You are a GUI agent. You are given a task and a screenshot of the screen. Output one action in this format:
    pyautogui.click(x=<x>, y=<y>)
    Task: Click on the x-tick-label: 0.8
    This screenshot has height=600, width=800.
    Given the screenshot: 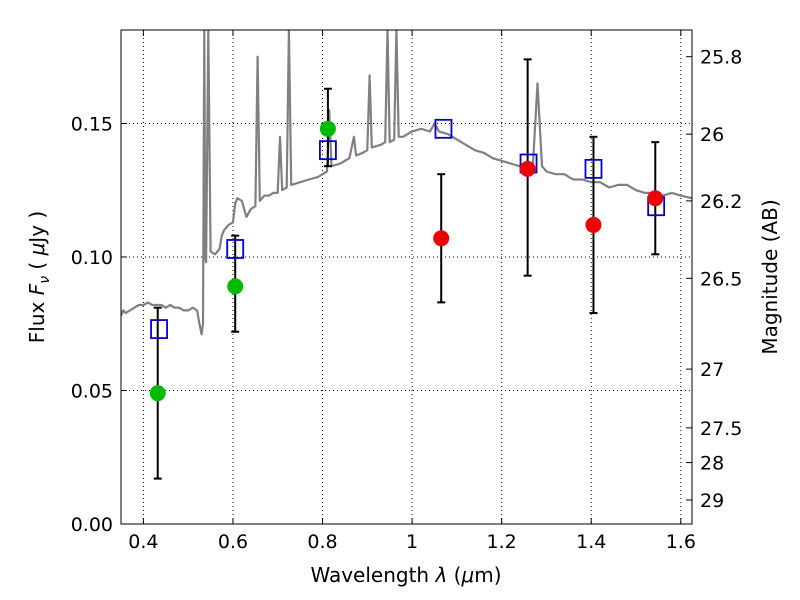 What is the action you would take?
    pyautogui.click(x=322, y=542)
    